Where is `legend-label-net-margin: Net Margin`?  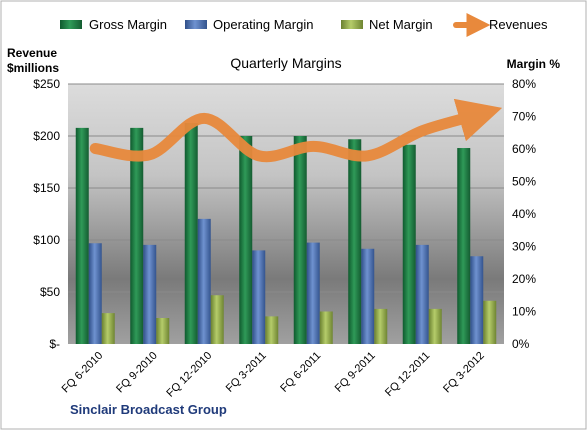 legend-label-net-margin: Net Margin is located at coordinates (401, 24).